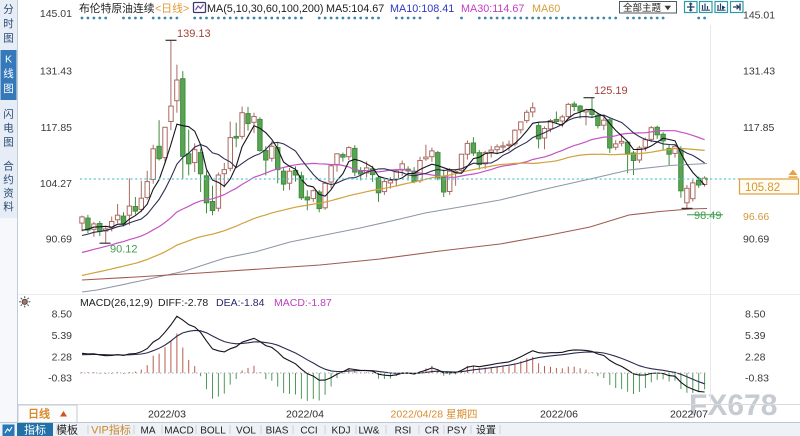 The image size is (800, 436). What do you see at coordinates (111, 429) in the screenshot?
I see `svg-text: VIP指标` at bounding box center [111, 429].